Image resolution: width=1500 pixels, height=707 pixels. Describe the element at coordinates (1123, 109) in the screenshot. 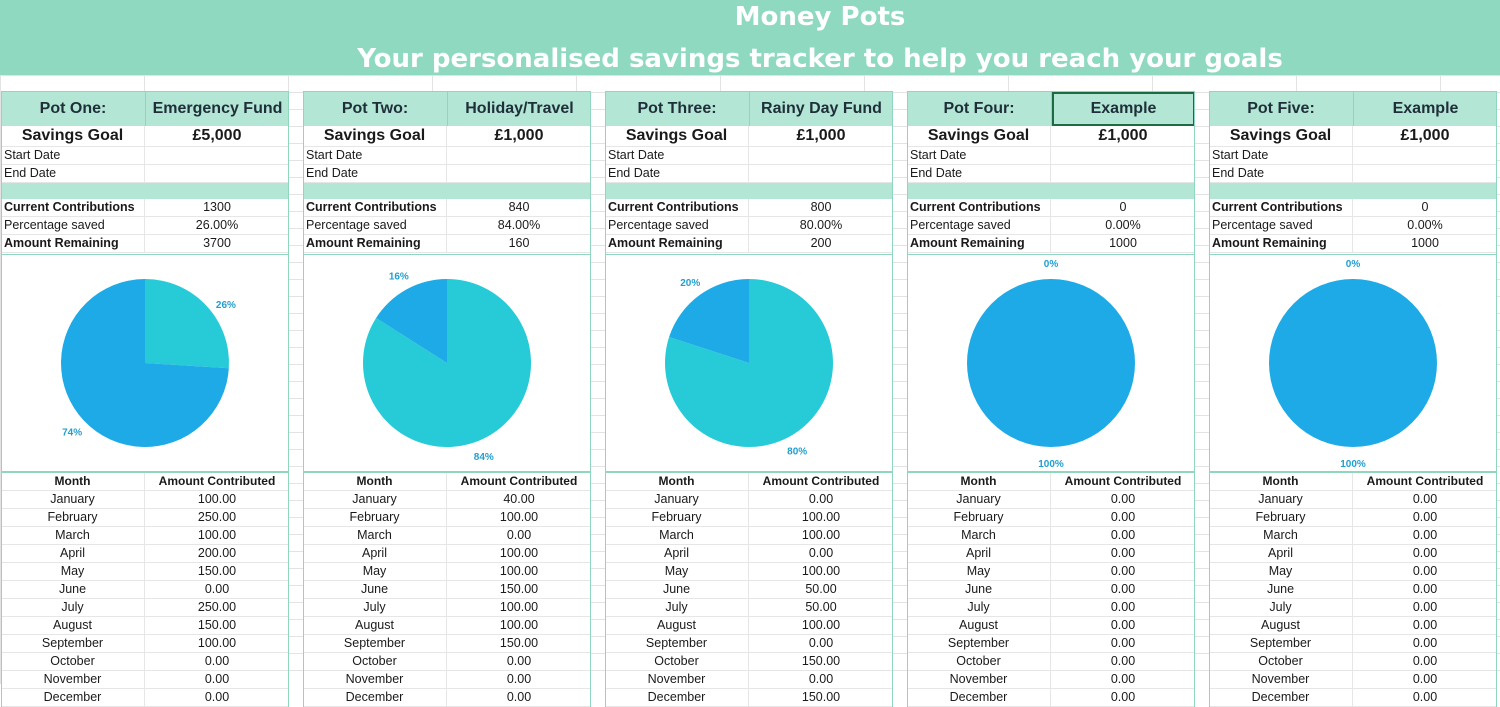

I see `pot-name: Example` at that location.